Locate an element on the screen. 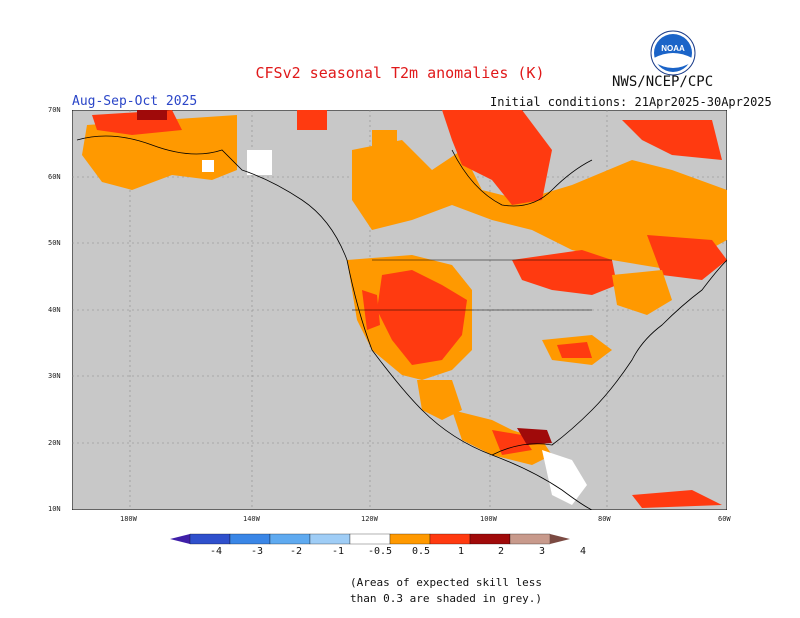 The height and width of the screenshot is (618, 800). noaa-logo: NOAA is located at coordinates (673, 55).